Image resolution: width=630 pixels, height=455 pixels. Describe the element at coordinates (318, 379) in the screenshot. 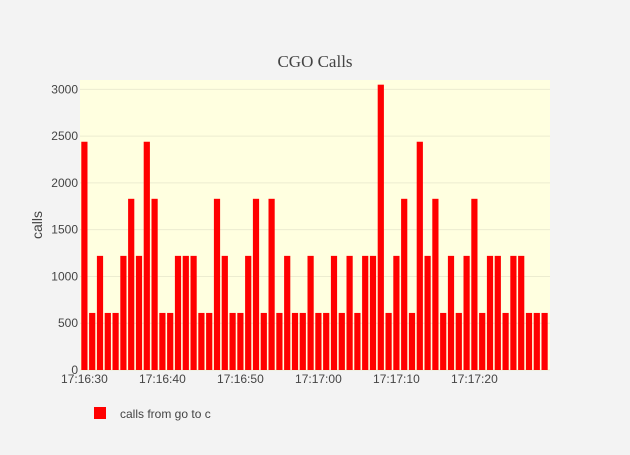

I see `x-tick-label: 17:17:00` at that location.